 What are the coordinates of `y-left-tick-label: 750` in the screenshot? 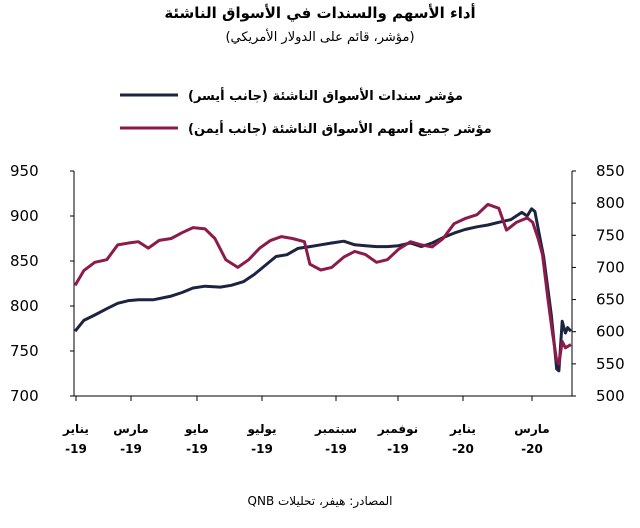 It's located at (24, 351).